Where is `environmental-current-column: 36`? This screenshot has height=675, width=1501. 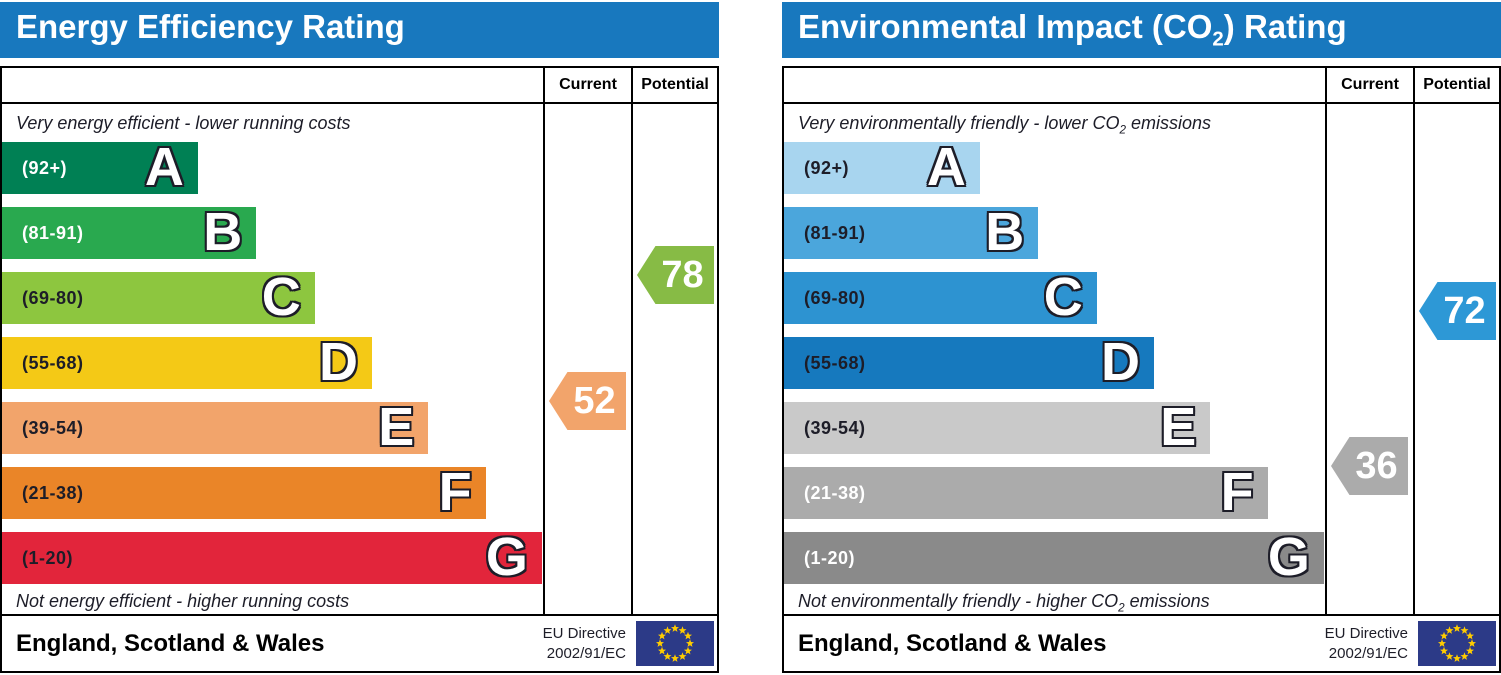
environmental-current-column: 36 is located at coordinates (1369, 359).